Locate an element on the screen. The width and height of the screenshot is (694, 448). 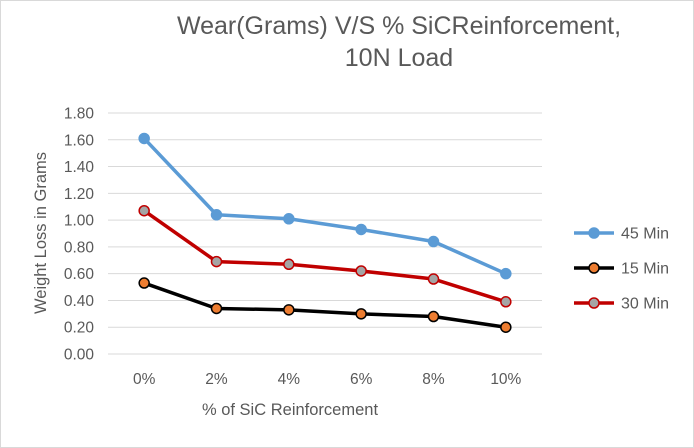
x-tick-label: 0% is located at coordinates (144, 379).